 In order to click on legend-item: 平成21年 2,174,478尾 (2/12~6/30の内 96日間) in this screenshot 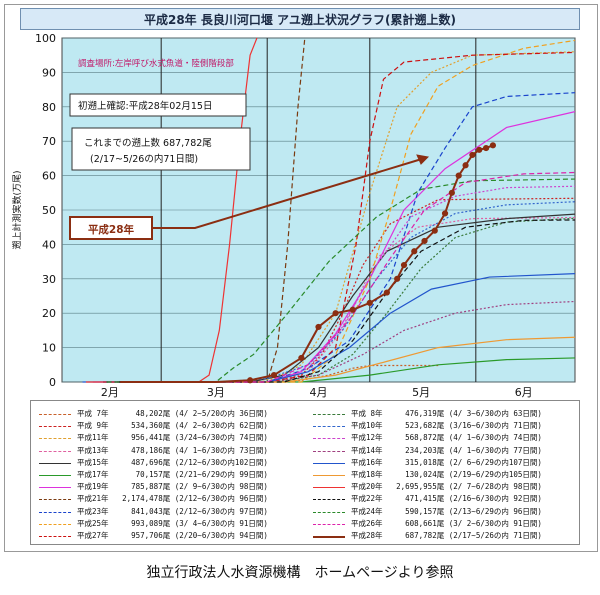, I will do `click(171, 499)`.